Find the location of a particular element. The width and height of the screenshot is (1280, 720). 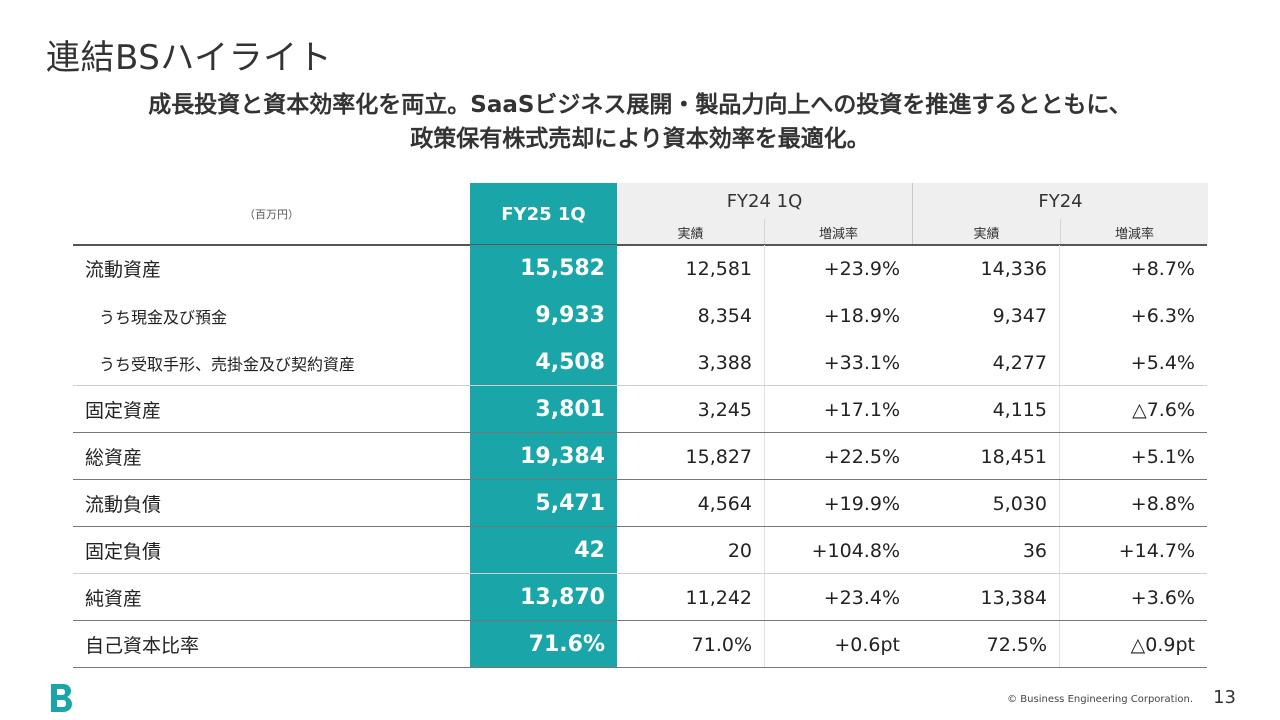

cell-fy24-actual: 36 is located at coordinates (986, 550).